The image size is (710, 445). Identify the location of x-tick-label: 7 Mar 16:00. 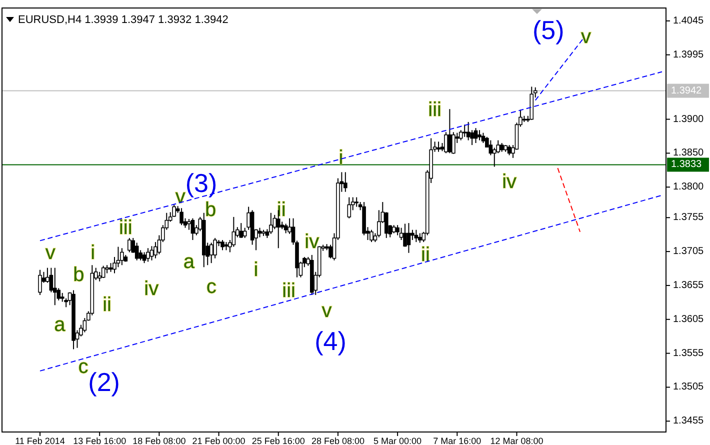
(457, 440).